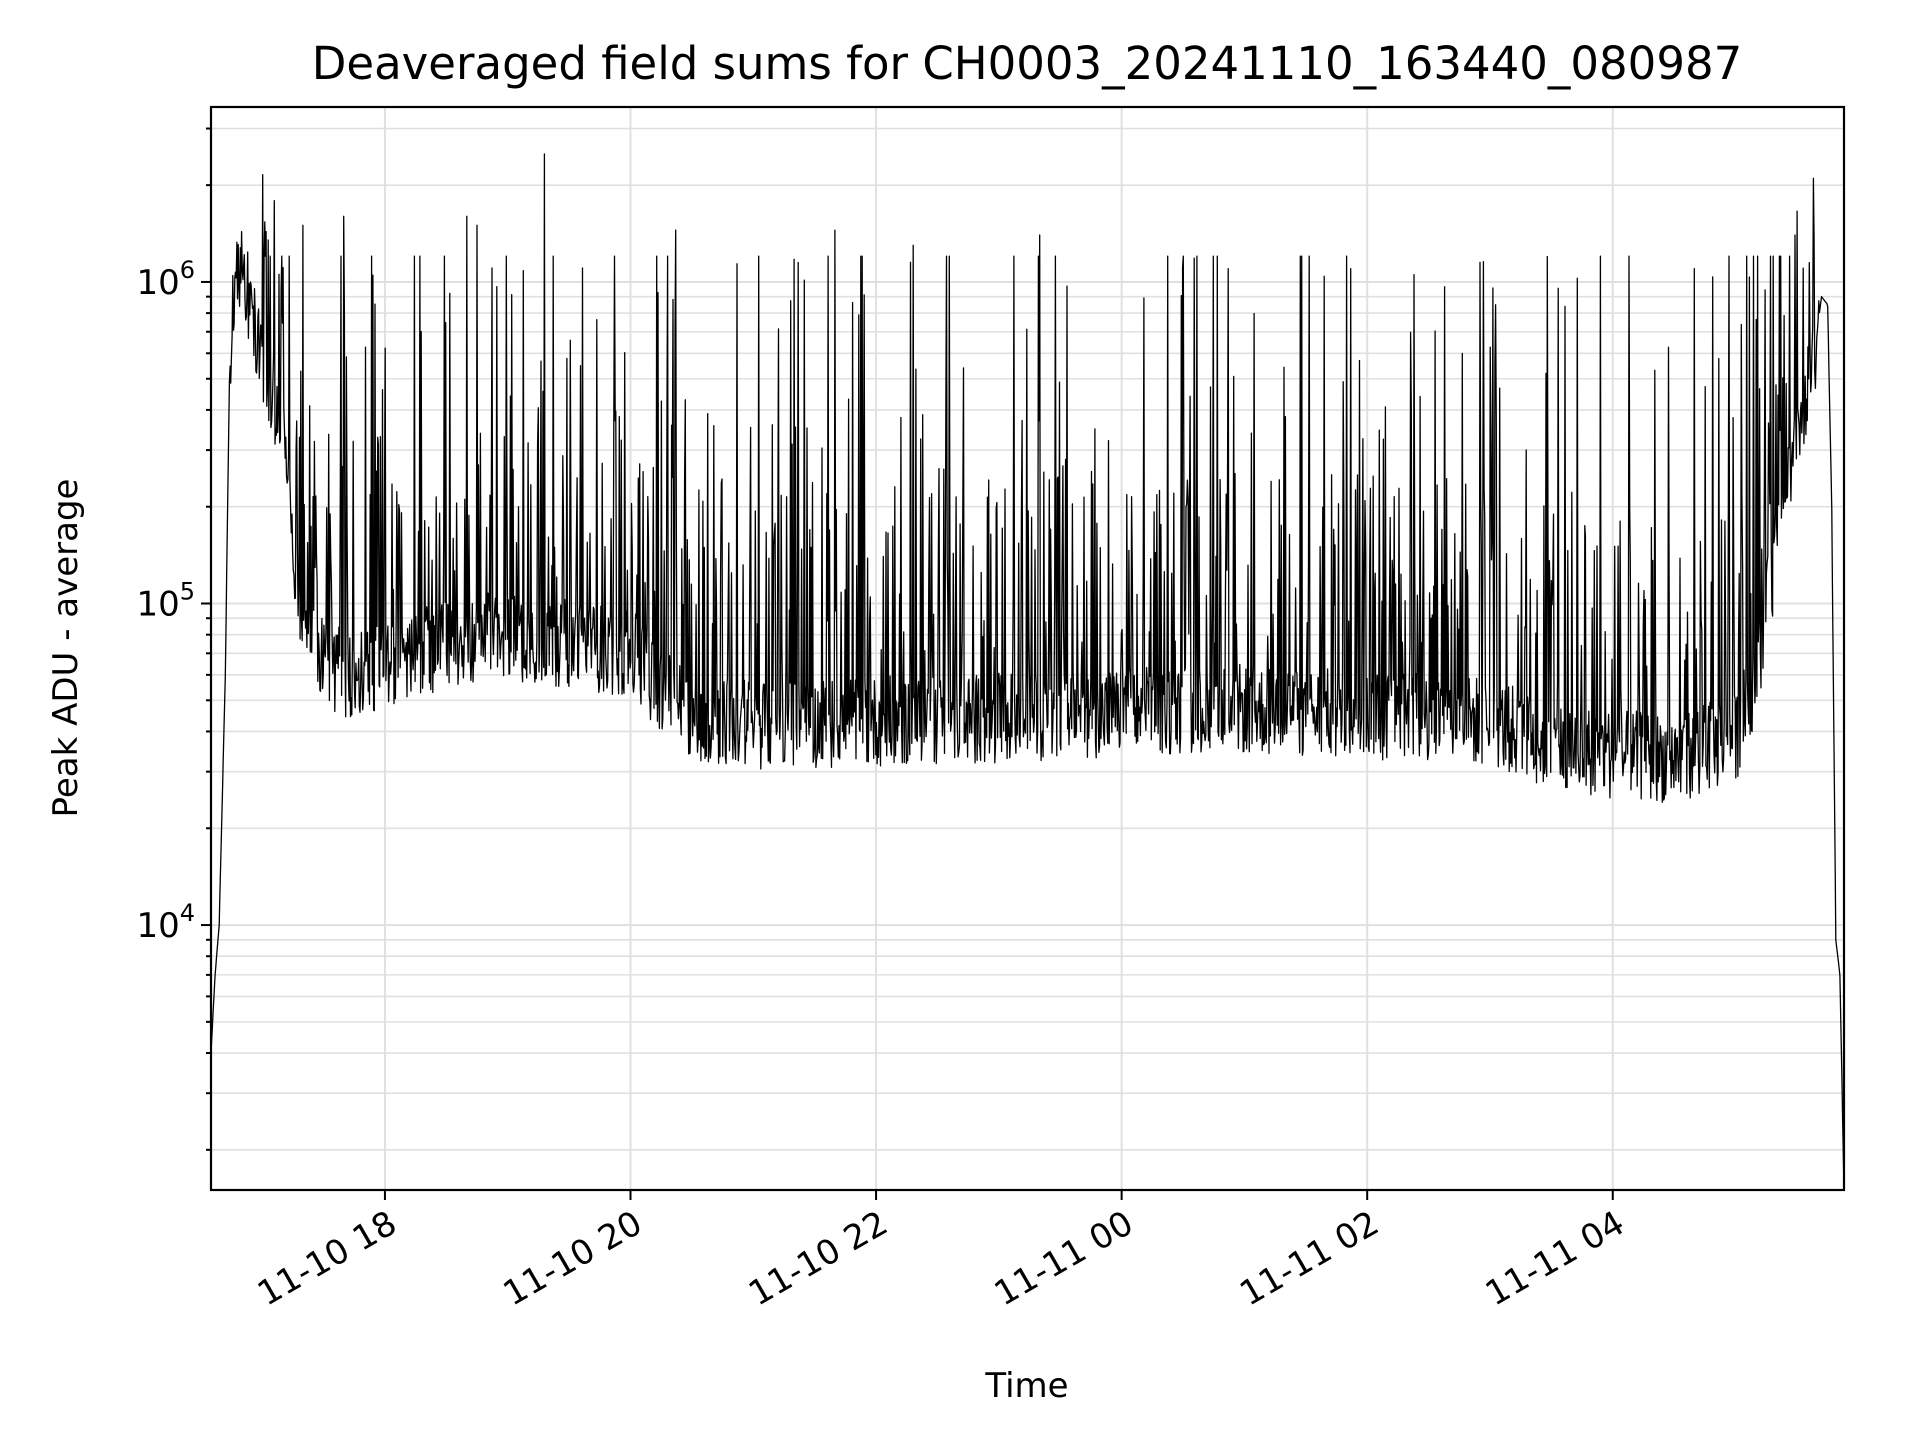 This screenshot has height=1445, width=1920. What do you see at coordinates (165, 601) in the screenshot?
I see `y-tick-label: 10⁵` at bounding box center [165, 601].